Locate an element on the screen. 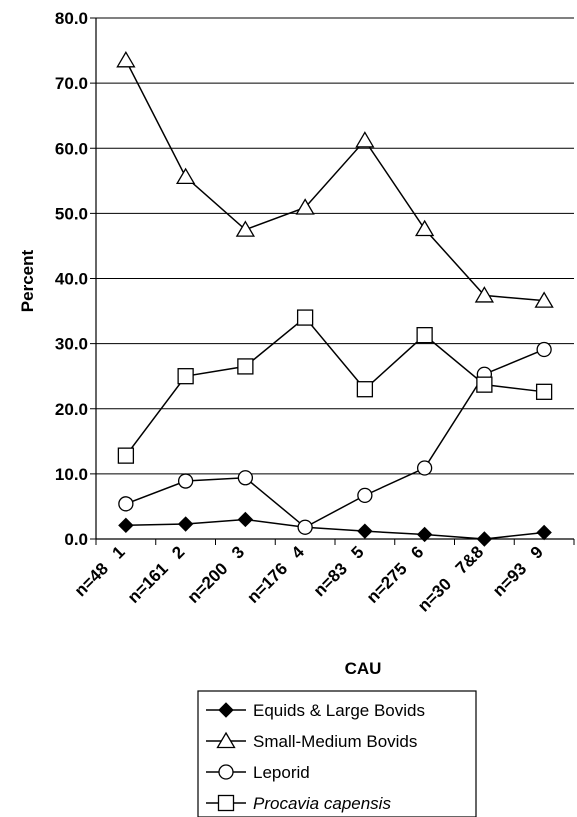 This screenshot has width=577, height=817. legend-item: Equids & Large Bovids is located at coordinates (315, 710).